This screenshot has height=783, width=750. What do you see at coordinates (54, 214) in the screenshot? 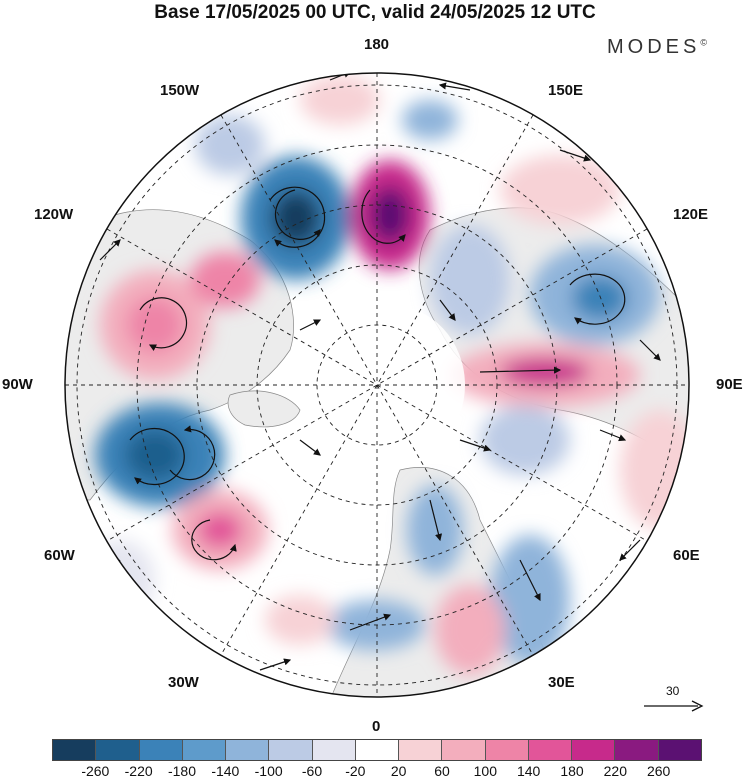
I see `lon-label-120w: 120W` at bounding box center [54, 214].